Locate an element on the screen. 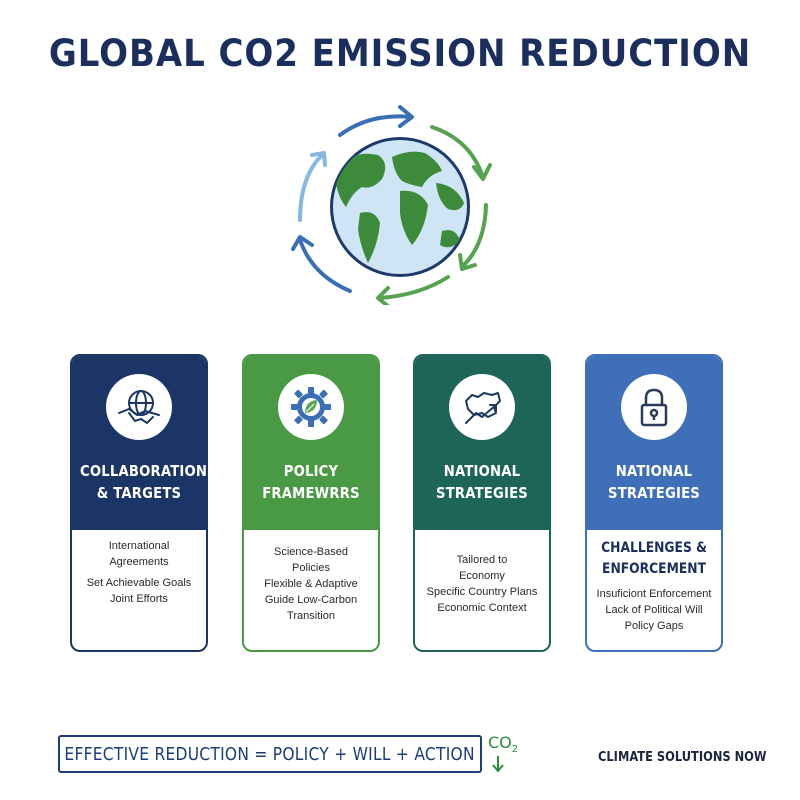  co2-subscript: 2 is located at coordinates (515, 750).